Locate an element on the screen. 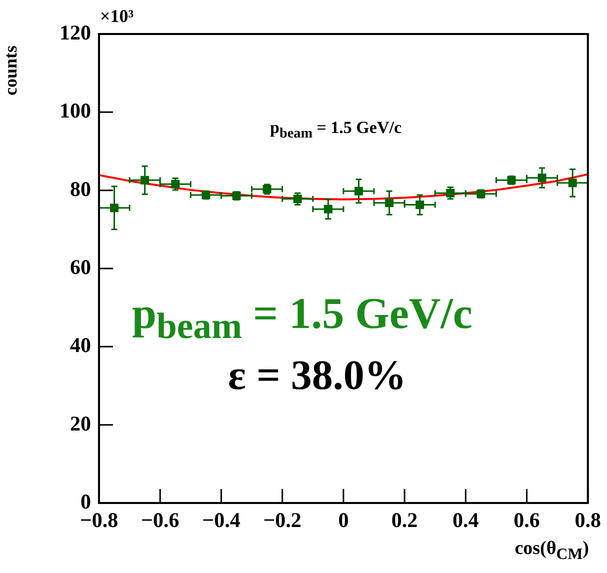 This screenshot has width=607, height=573. x-tick-label: 0 is located at coordinates (343, 520).